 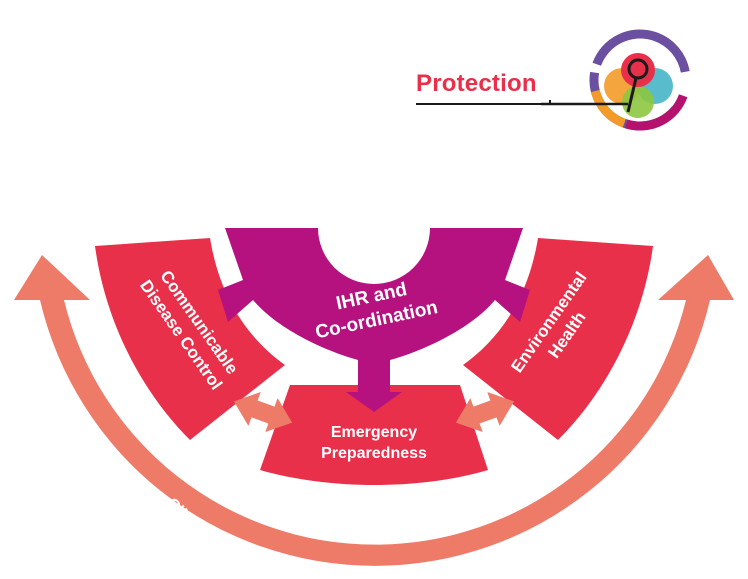 I want to click on left-double-arrow, so click(x=263, y=412).